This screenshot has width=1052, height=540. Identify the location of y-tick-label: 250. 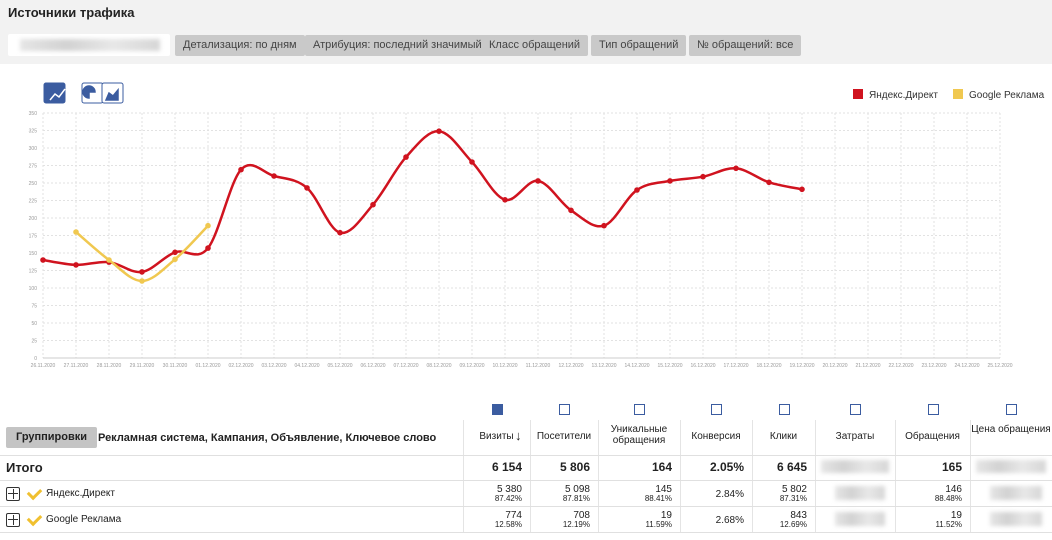
(33, 184).